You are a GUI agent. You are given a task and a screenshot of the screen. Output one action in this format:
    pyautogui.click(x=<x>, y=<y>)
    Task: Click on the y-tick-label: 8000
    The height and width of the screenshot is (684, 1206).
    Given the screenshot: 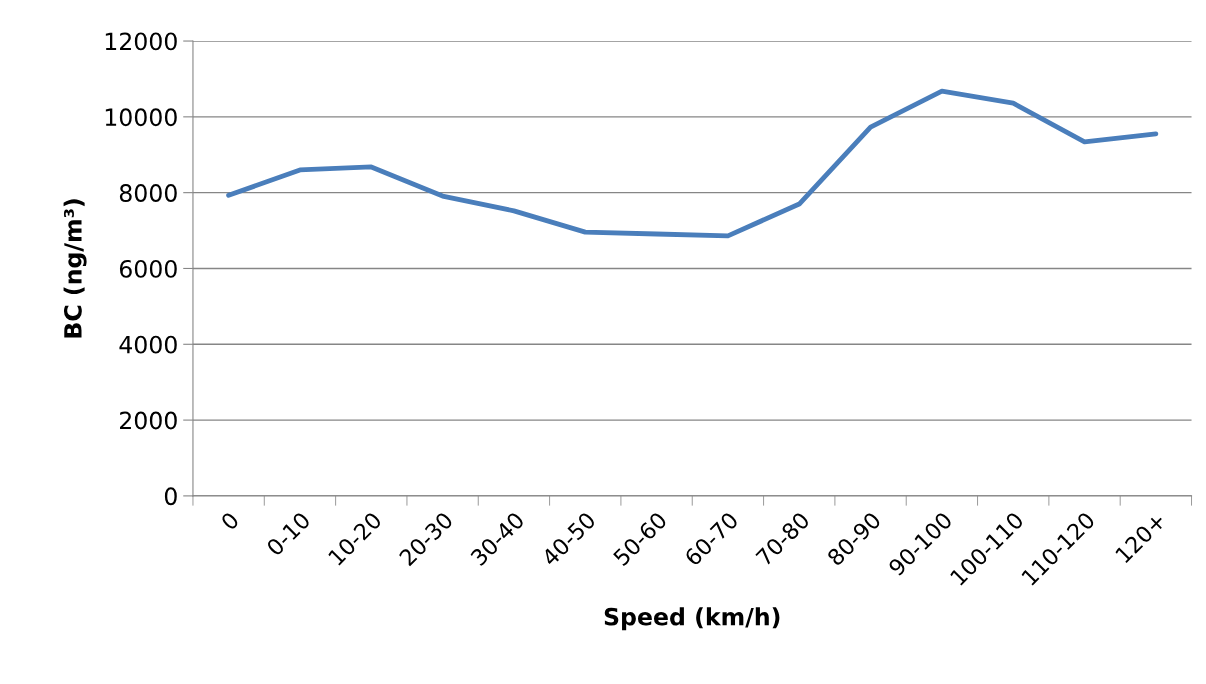 What is the action you would take?
    pyautogui.click(x=148, y=193)
    